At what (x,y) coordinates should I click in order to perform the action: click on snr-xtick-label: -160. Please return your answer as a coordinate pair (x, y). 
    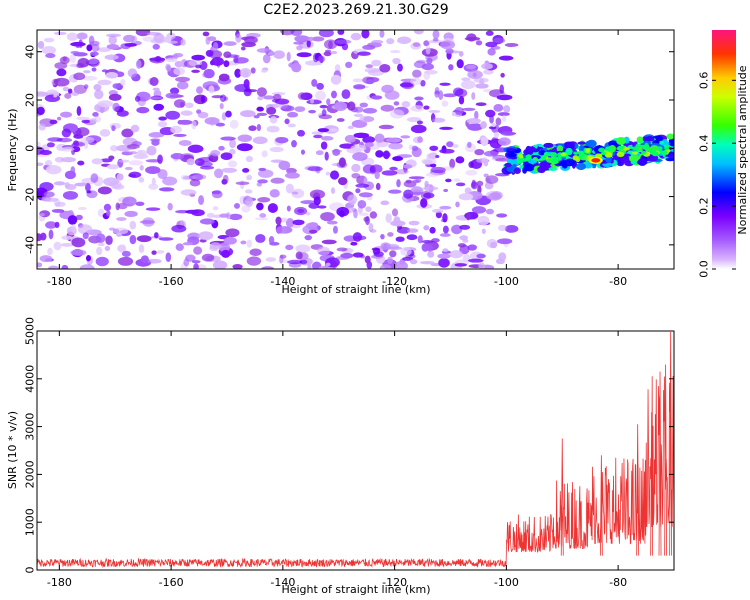
    Looking at the image, I should click on (171, 582).